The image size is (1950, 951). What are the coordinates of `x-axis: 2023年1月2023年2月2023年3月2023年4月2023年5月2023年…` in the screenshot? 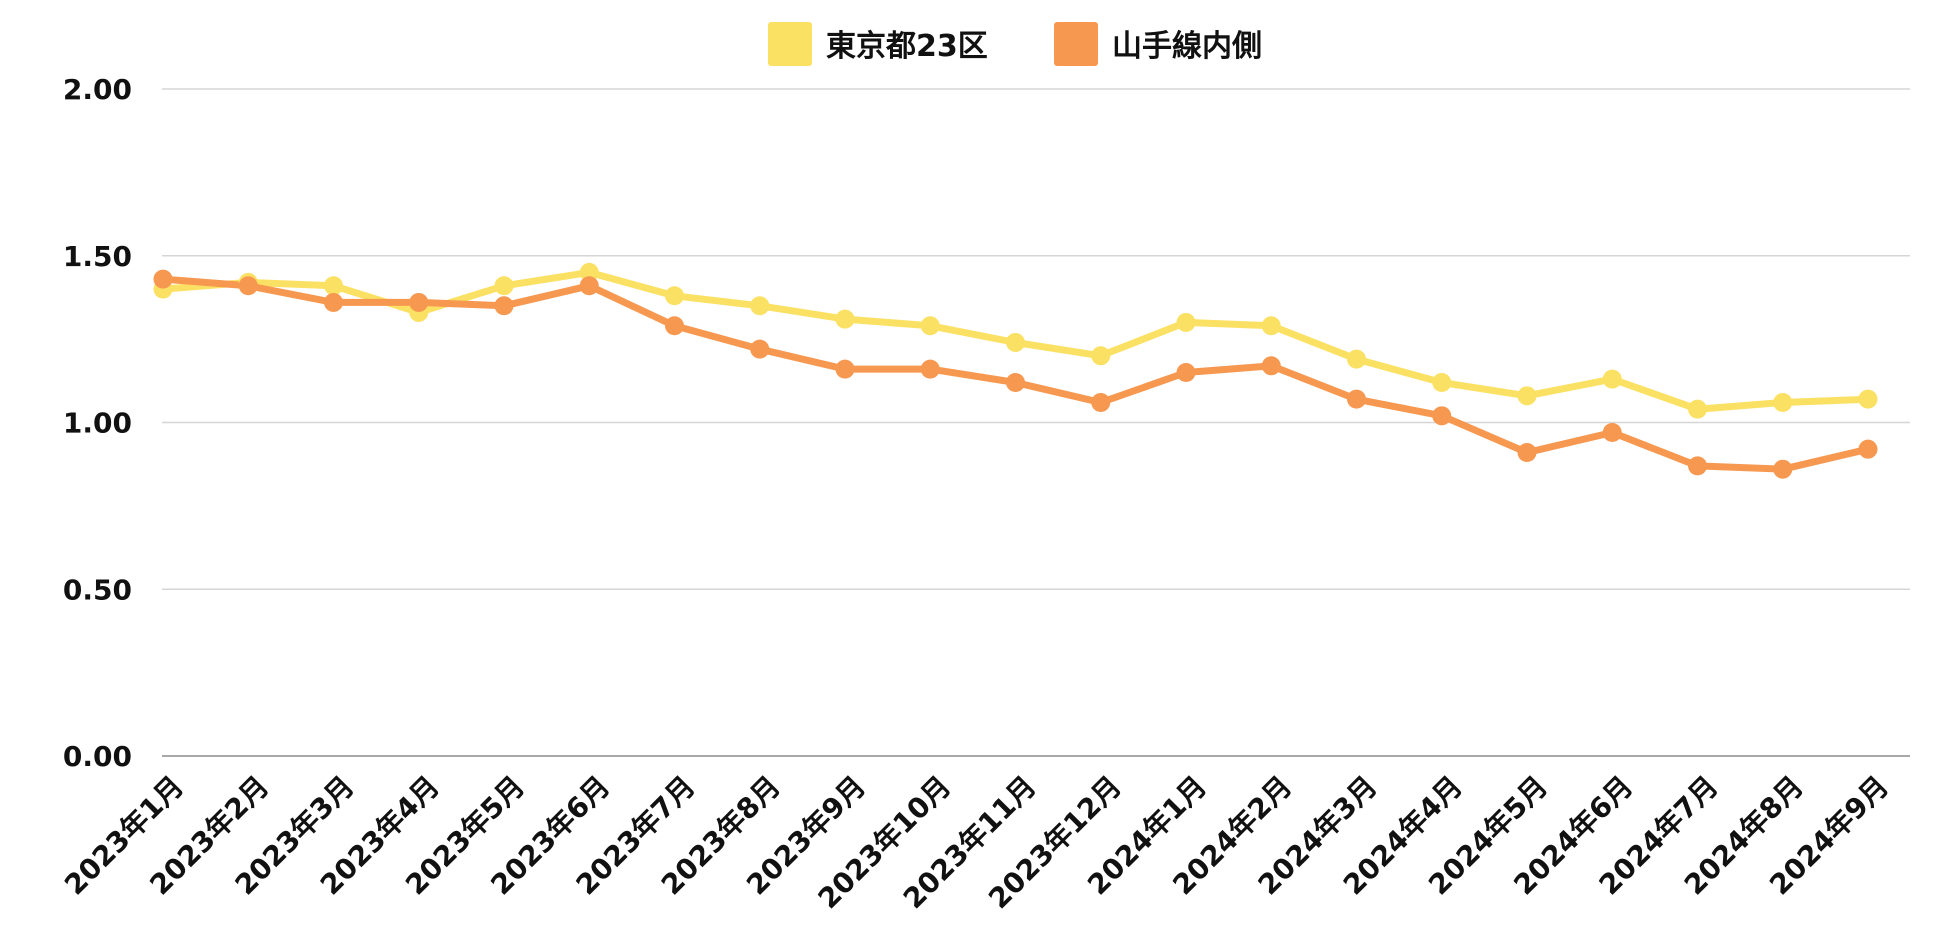 It's located at (976, 843).